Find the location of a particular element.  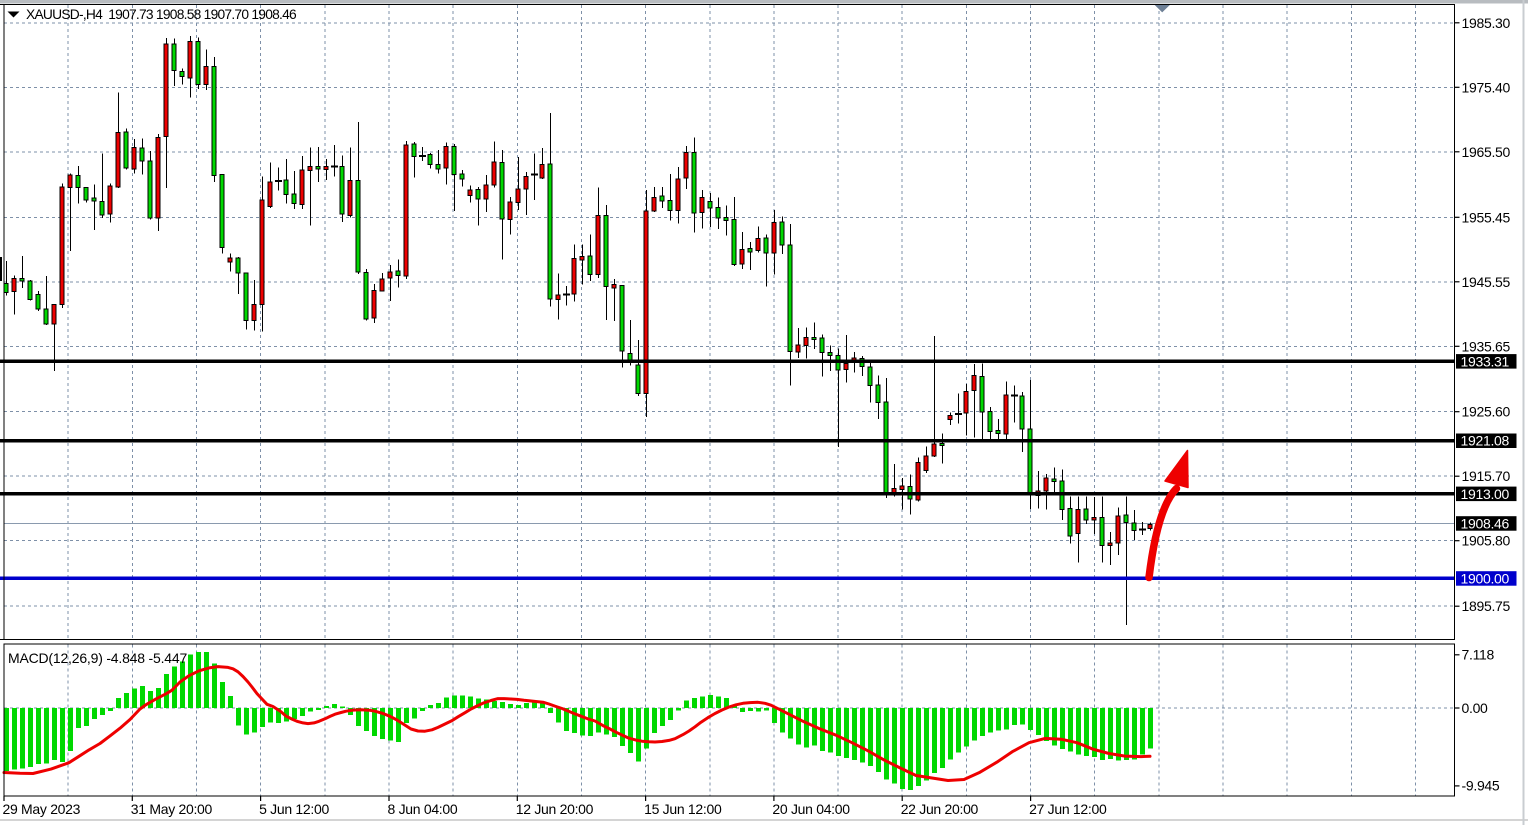

svg-text: 20 Jun 04:00 is located at coordinates (811, 809).